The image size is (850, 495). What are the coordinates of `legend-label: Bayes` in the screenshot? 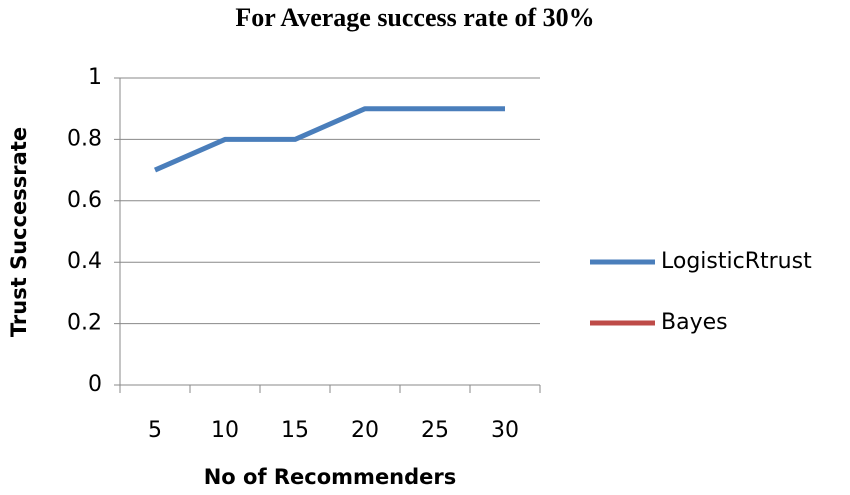 It's located at (694, 322).